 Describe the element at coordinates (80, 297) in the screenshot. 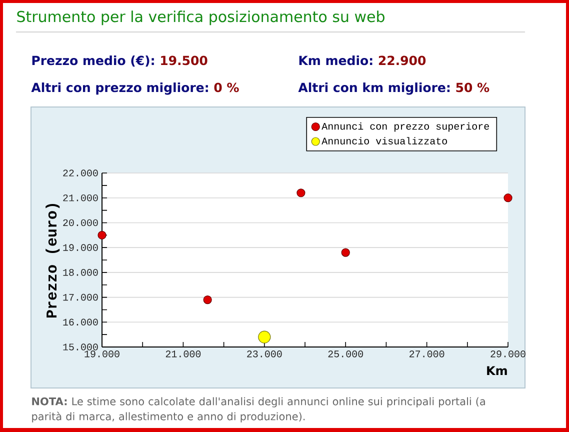

I see `y-tick-label: 17.000` at that location.